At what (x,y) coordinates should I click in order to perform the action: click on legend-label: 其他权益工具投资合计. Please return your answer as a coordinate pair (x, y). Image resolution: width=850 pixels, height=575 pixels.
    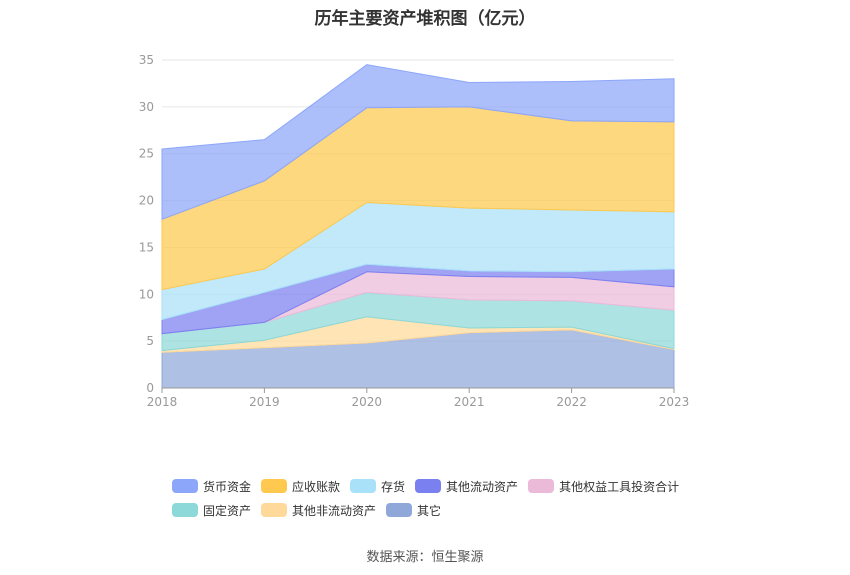
    Looking at the image, I should click on (619, 486).